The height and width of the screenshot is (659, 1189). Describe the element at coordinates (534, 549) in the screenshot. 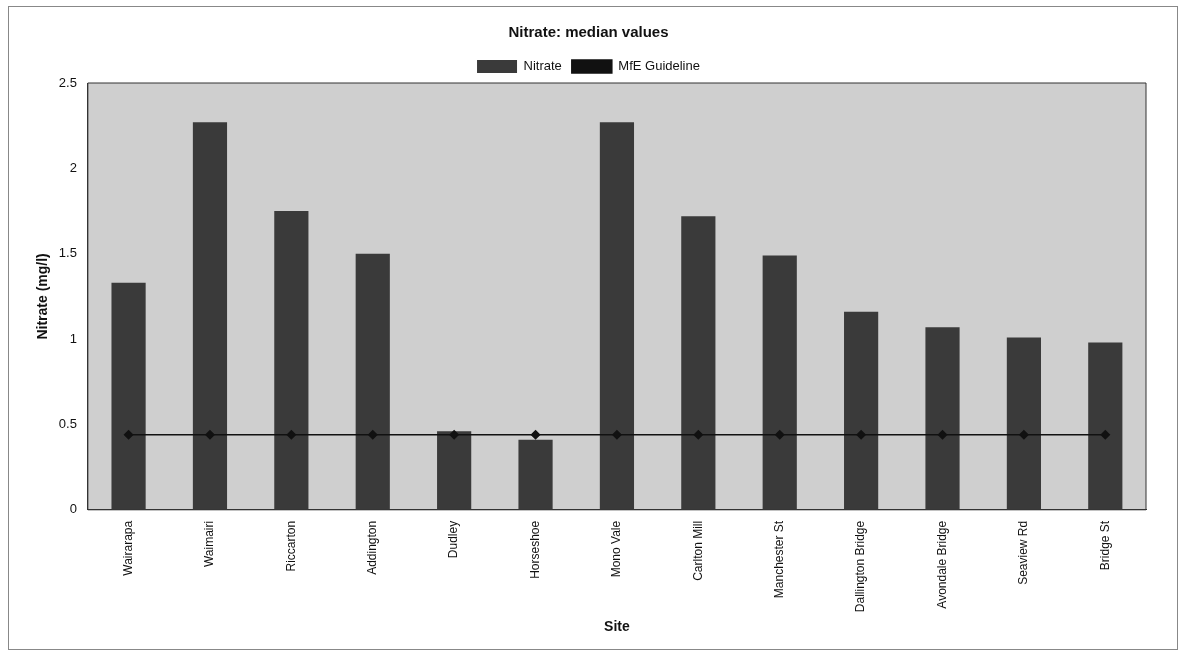

I see `x-tick-label: Horseshoe` at that location.